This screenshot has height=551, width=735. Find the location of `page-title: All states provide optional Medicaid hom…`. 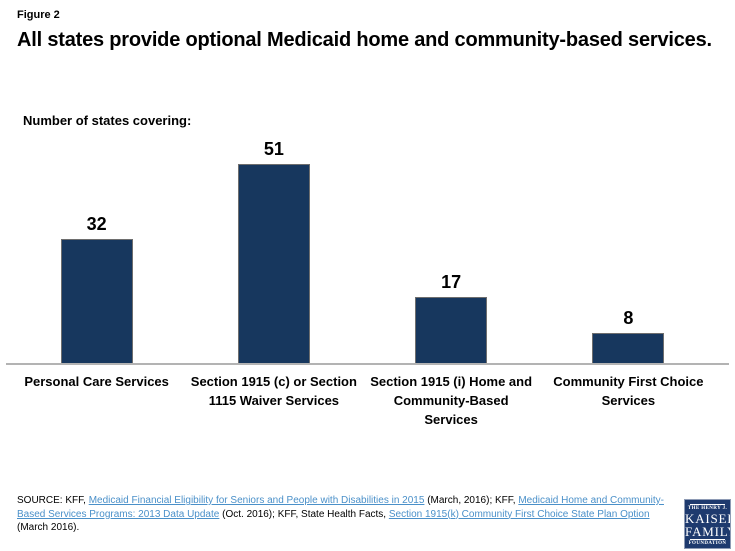

page-title: All states provide optional Medicaid hom… is located at coordinates (364, 40).